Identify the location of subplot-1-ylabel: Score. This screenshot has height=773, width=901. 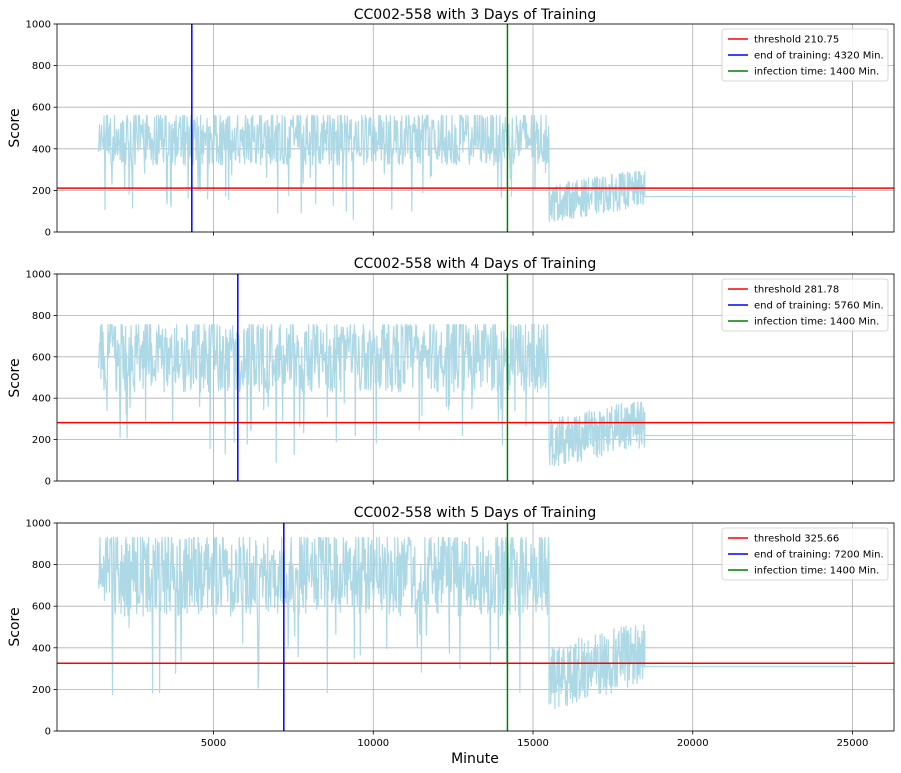
(15, 127).